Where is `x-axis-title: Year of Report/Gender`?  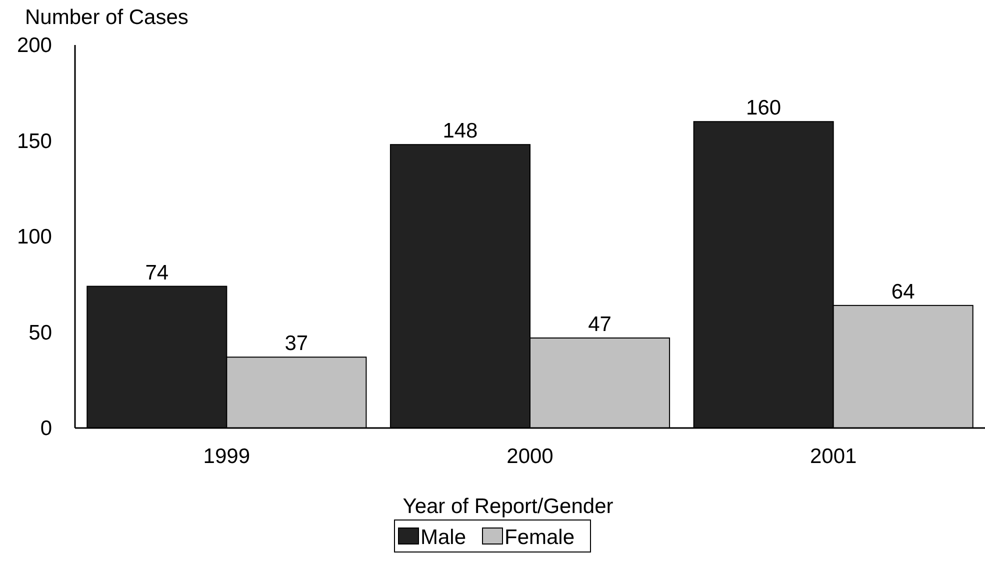
x-axis-title: Year of Report/Gender is located at coordinates (508, 506).